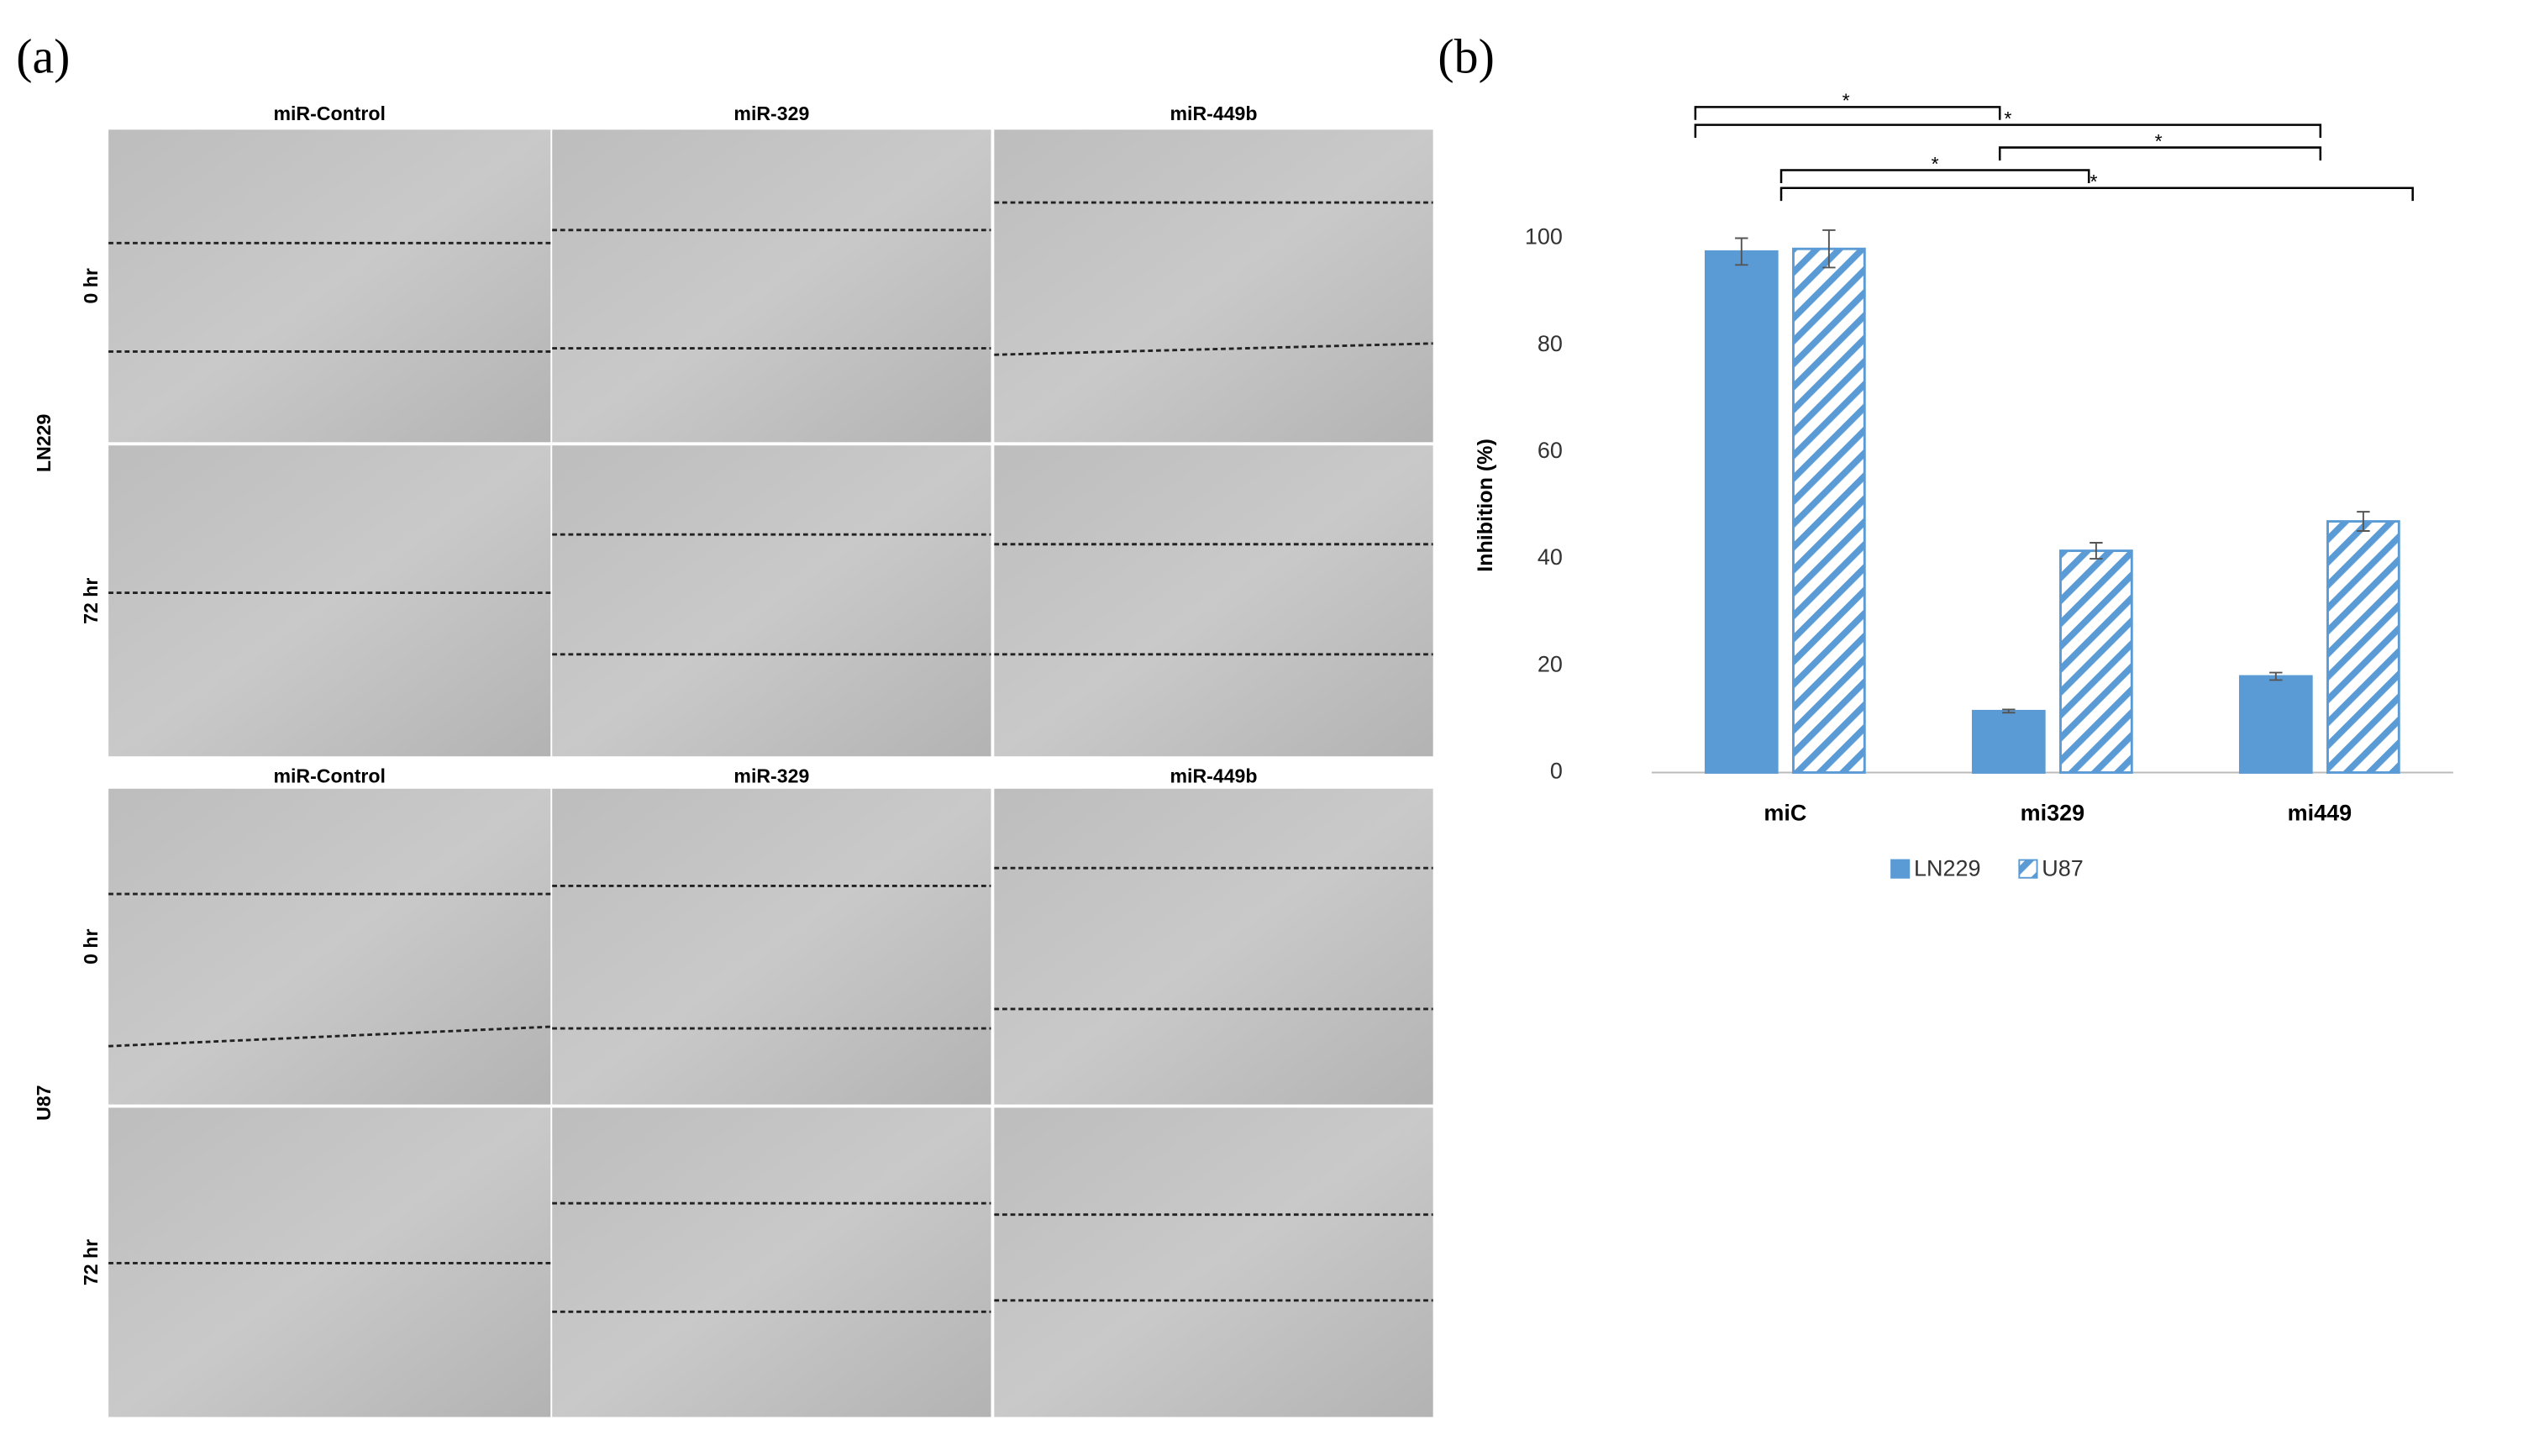 The width and height of the screenshot is (2539, 1456). I want to click on y-tick-label: 40, so click(1550, 557).